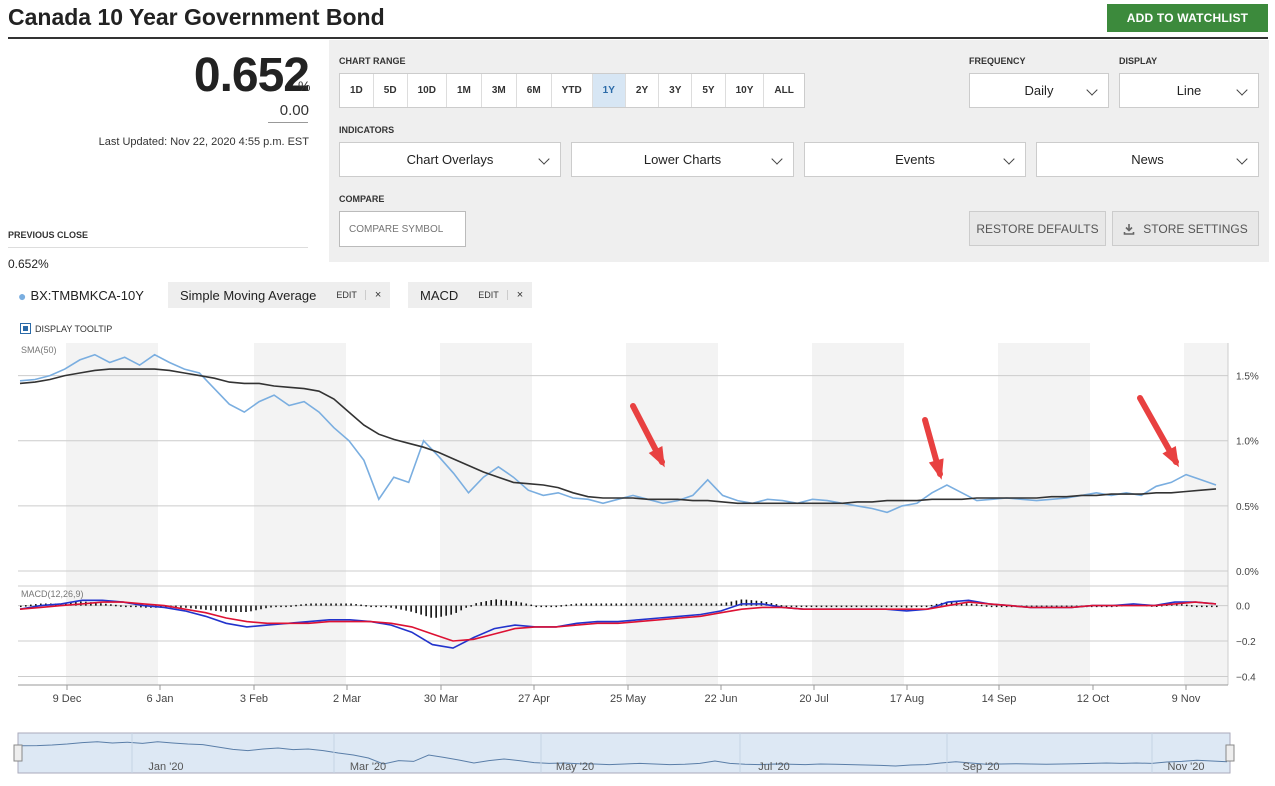 The height and width of the screenshot is (786, 1275). Describe the element at coordinates (427, 90) in the screenshot. I see `range-button-10d: 10D` at that location.